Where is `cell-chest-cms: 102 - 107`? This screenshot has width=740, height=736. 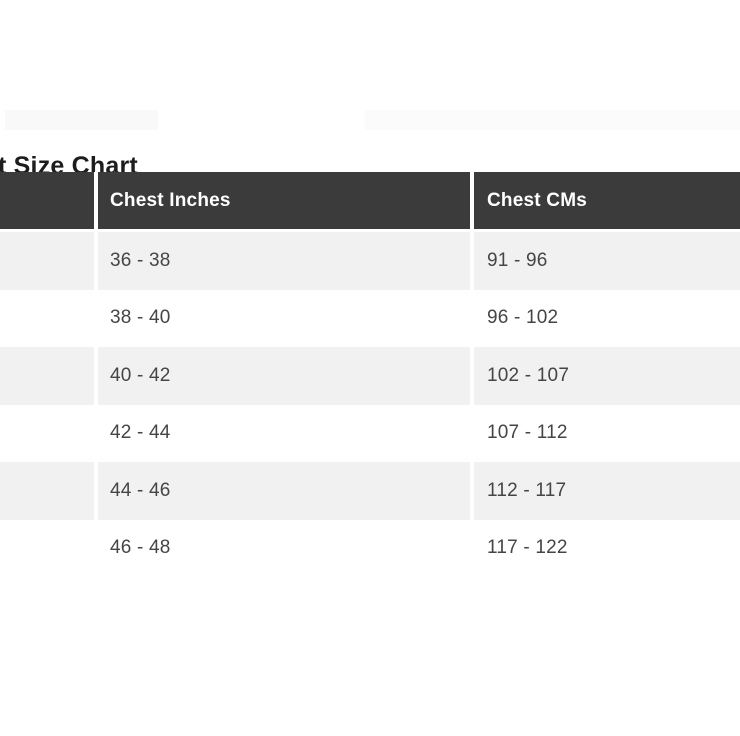
cell-chest-cms: 102 - 107 is located at coordinates (605, 376).